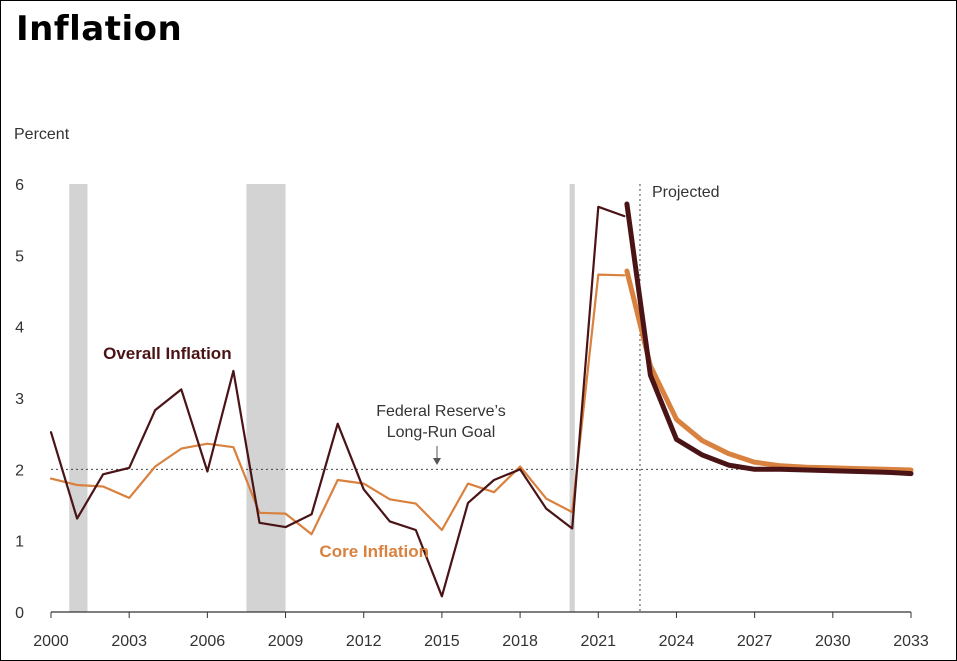 This screenshot has height=661, width=957. Describe the element at coordinates (441, 432) in the screenshot. I see `long-run-goal-label-2: Long-Run Goal` at that location.